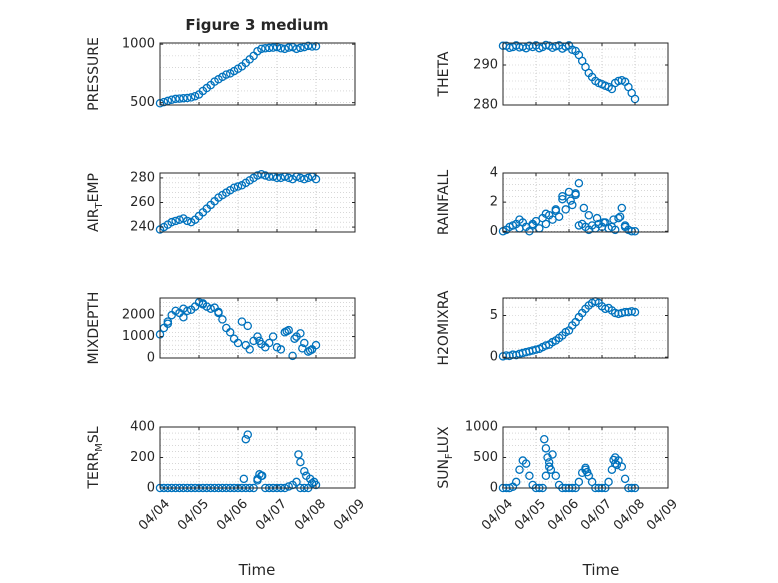 The width and height of the screenshot is (778, 583). What do you see at coordinates (142, 457) in the screenshot?
I see `y-tick-label: 200` at bounding box center [142, 457].